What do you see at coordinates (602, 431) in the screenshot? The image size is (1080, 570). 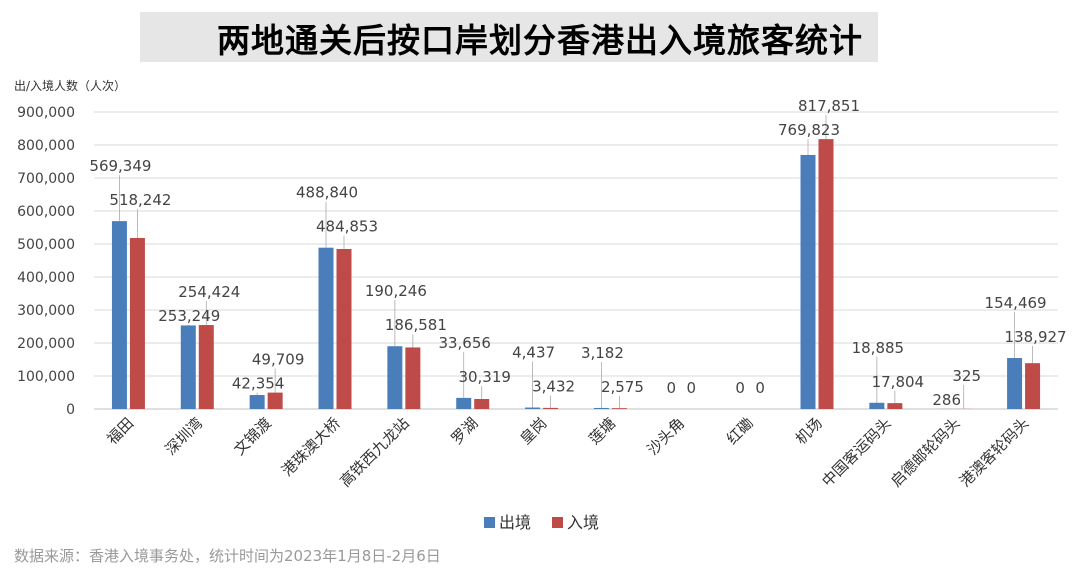 I see `x-tick-label: 莲塘` at bounding box center [602, 431].